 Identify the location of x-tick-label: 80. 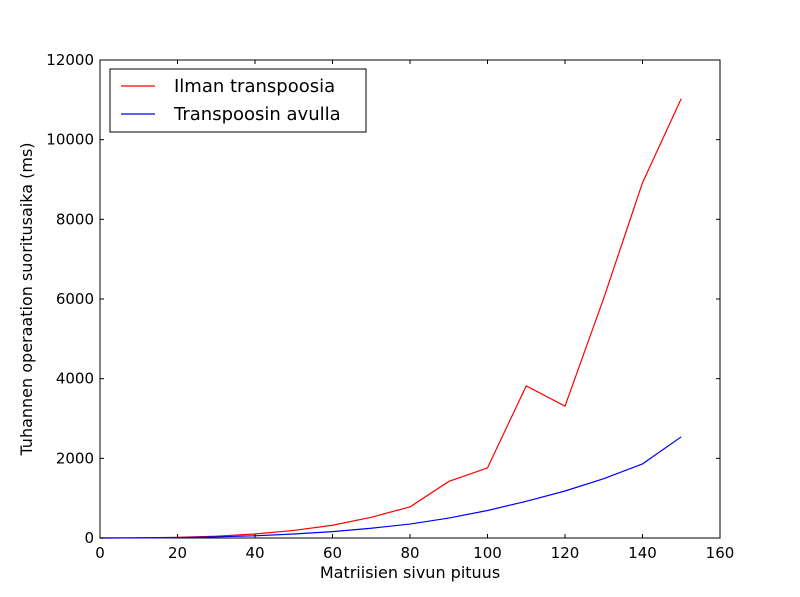
(409, 553).